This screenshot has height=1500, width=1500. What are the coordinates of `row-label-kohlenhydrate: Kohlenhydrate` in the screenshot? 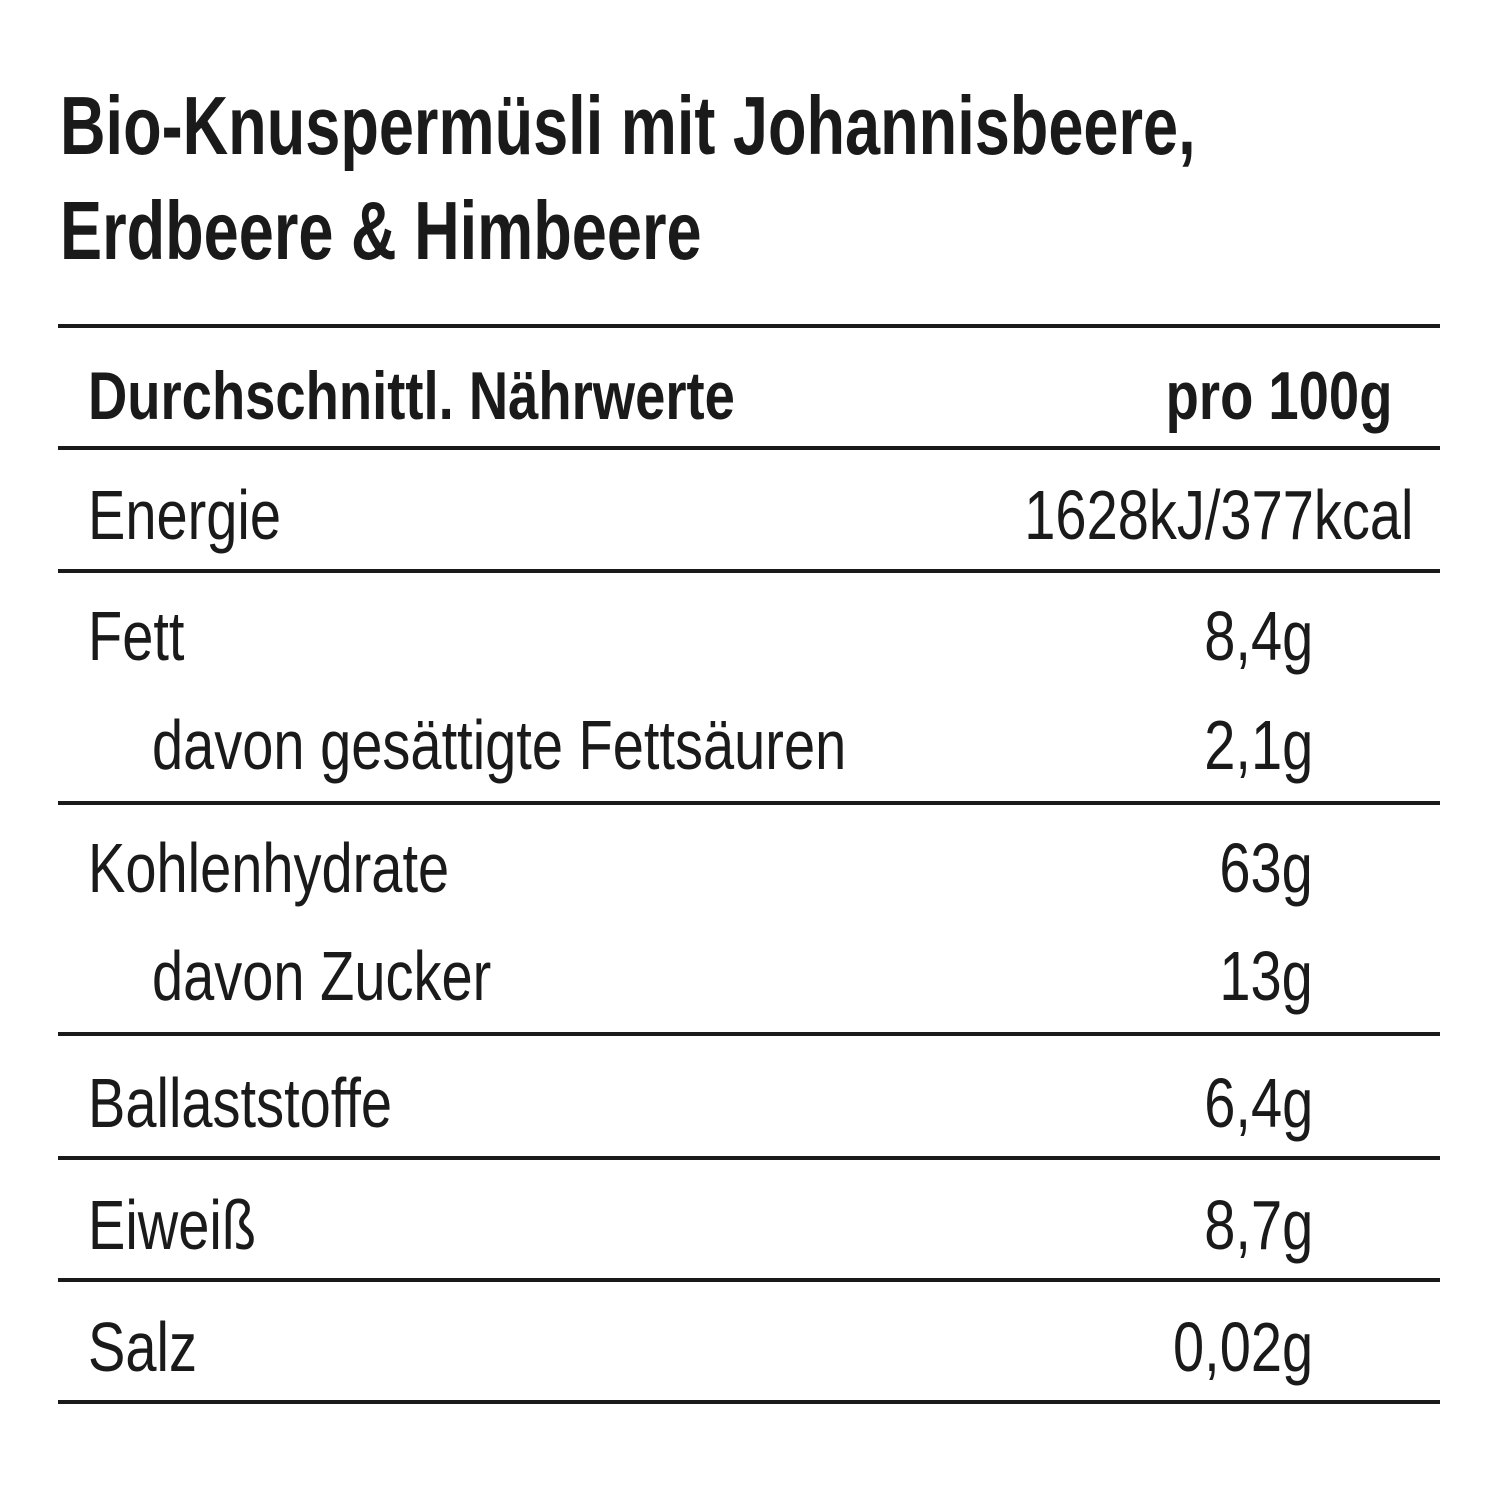 It's located at (269, 868).